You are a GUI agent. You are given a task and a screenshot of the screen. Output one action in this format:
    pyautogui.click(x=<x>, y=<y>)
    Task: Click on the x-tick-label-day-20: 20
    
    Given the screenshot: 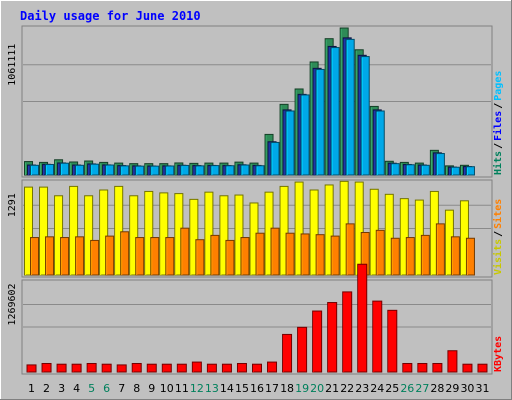 What is the action you would take?
    pyautogui.click(x=317, y=388)
    